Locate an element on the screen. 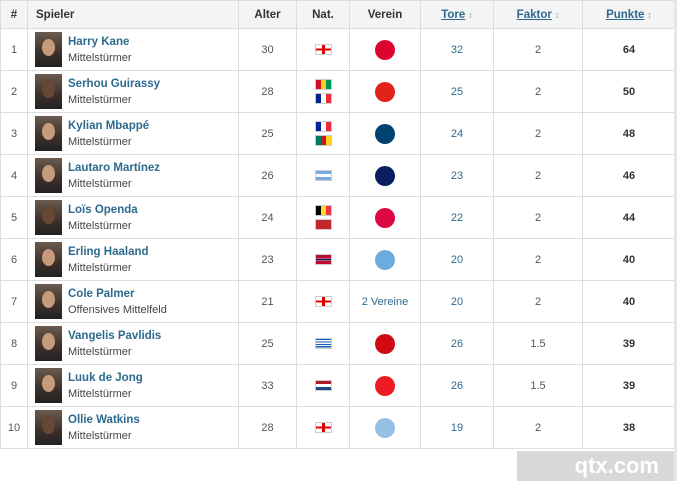 The image size is (677, 481). club-az-alkmaar-logo-icon is located at coordinates (385, 343).